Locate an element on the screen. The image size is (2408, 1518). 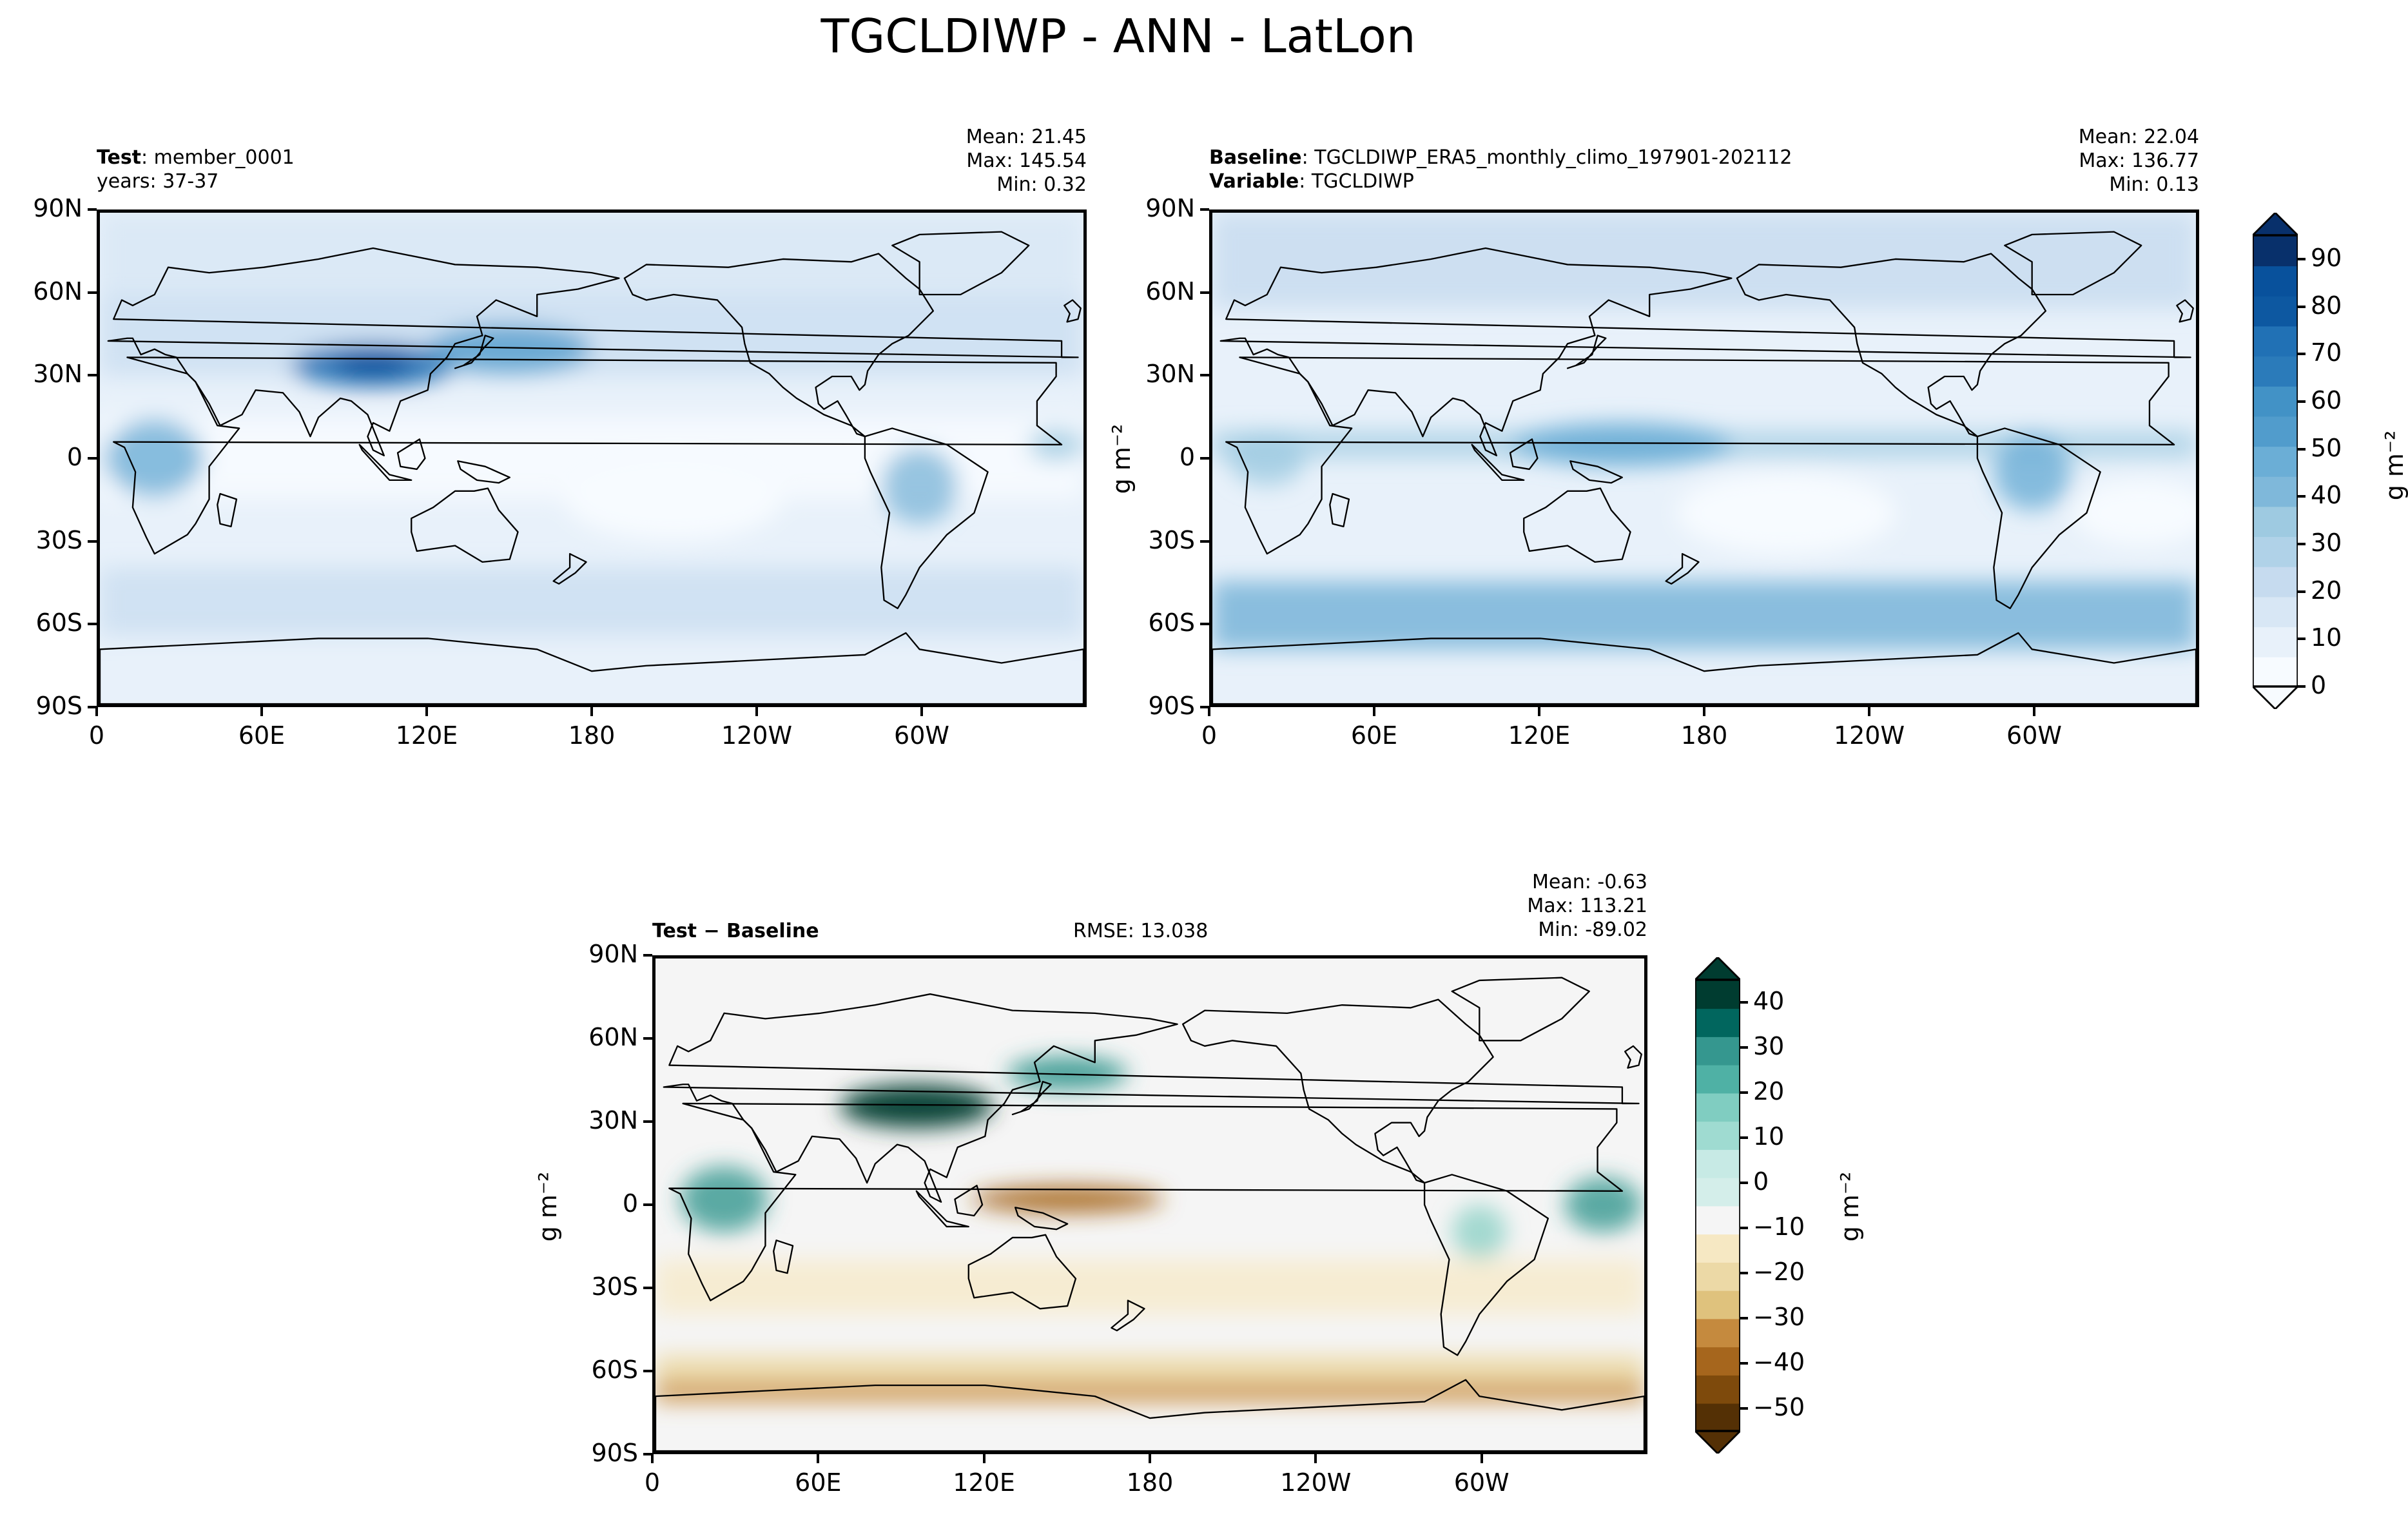
test-min: Min: 0.32 is located at coordinates (1041, 184).